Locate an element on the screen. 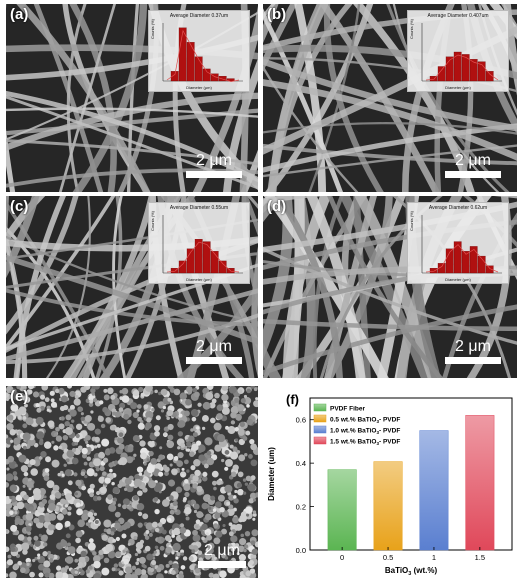 The width and height of the screenshot is (522, 586). panel-label-e: (e) is located at coordinates (19, 396).